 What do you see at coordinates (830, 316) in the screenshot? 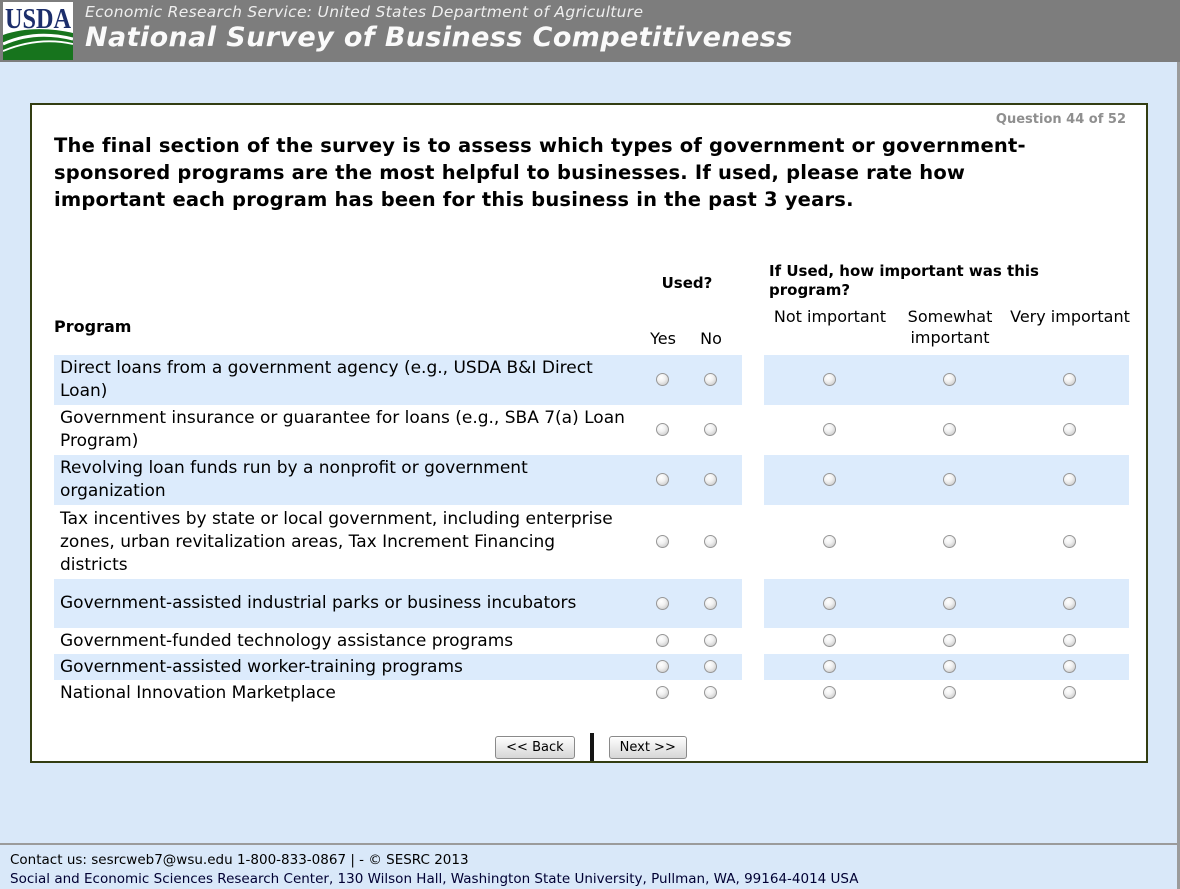
I see `not-important-column-label: Not important` at bounding box center [830, 316].